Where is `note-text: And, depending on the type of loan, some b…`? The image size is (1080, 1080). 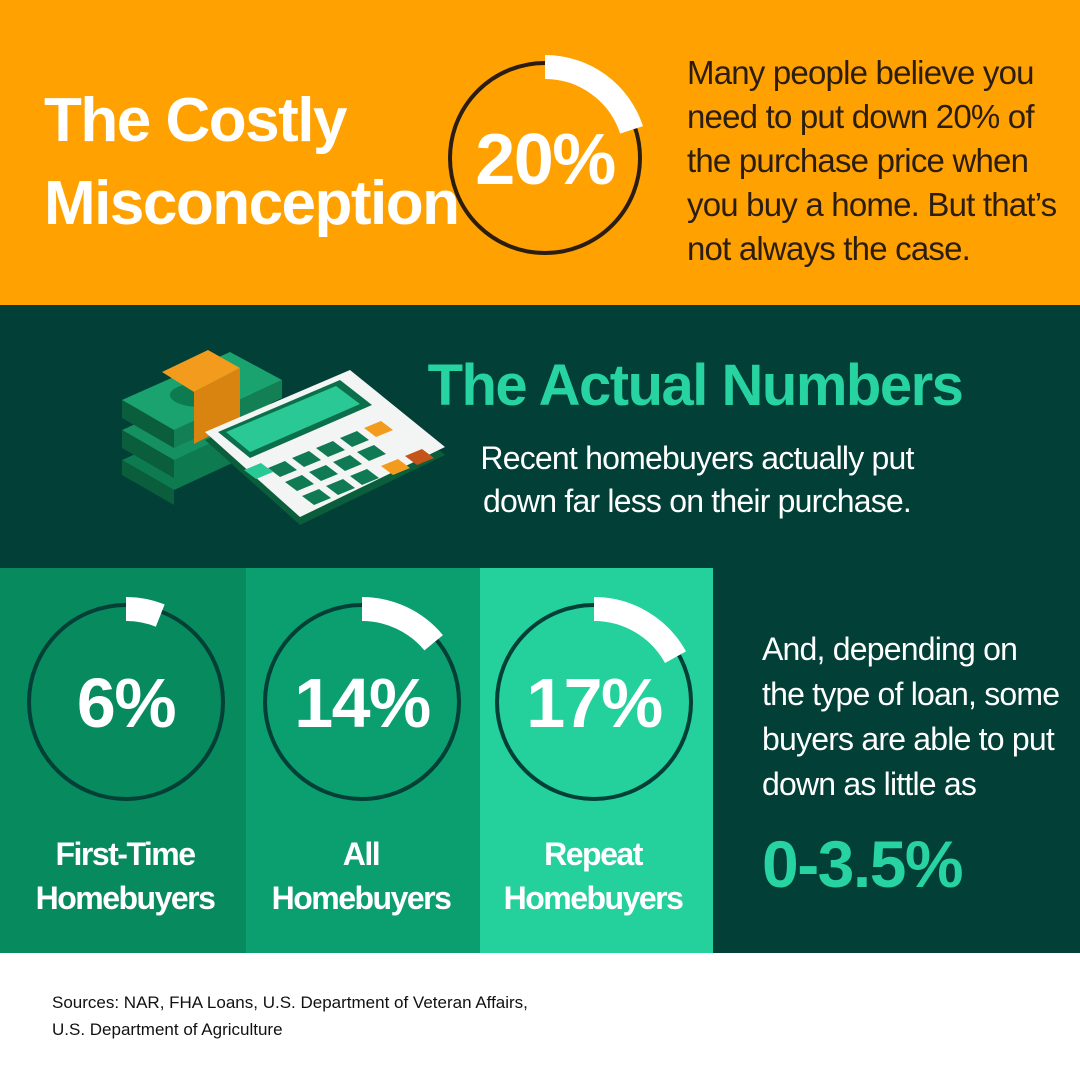 note-text: And, depending on the type of loan, some b… is located at coordinates (911, 716).